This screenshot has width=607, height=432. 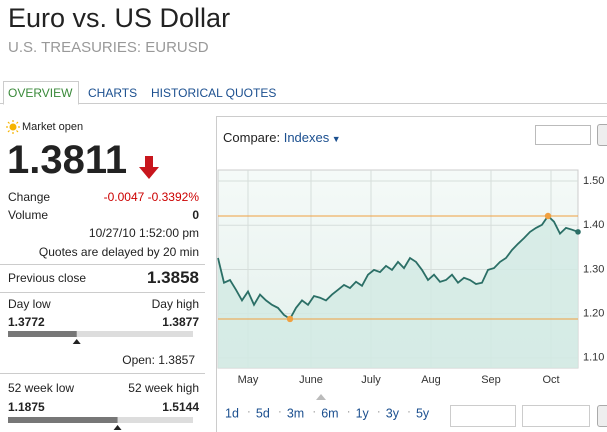 What do you see at coordinates (143, 233) in the screenshot?
I see `timestamp: 10/27/10 1:52:00 pm` at bounding box center [143, 233].